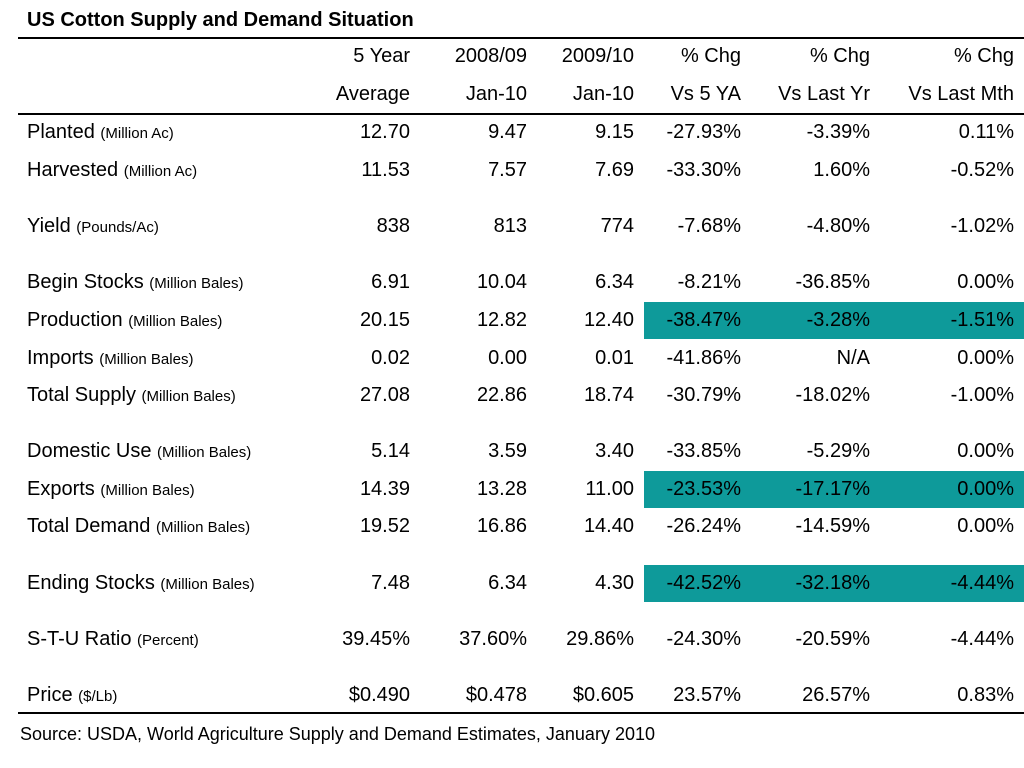  I want to click on row-label-unit: (Pounds/Ac), so click(117, 227).